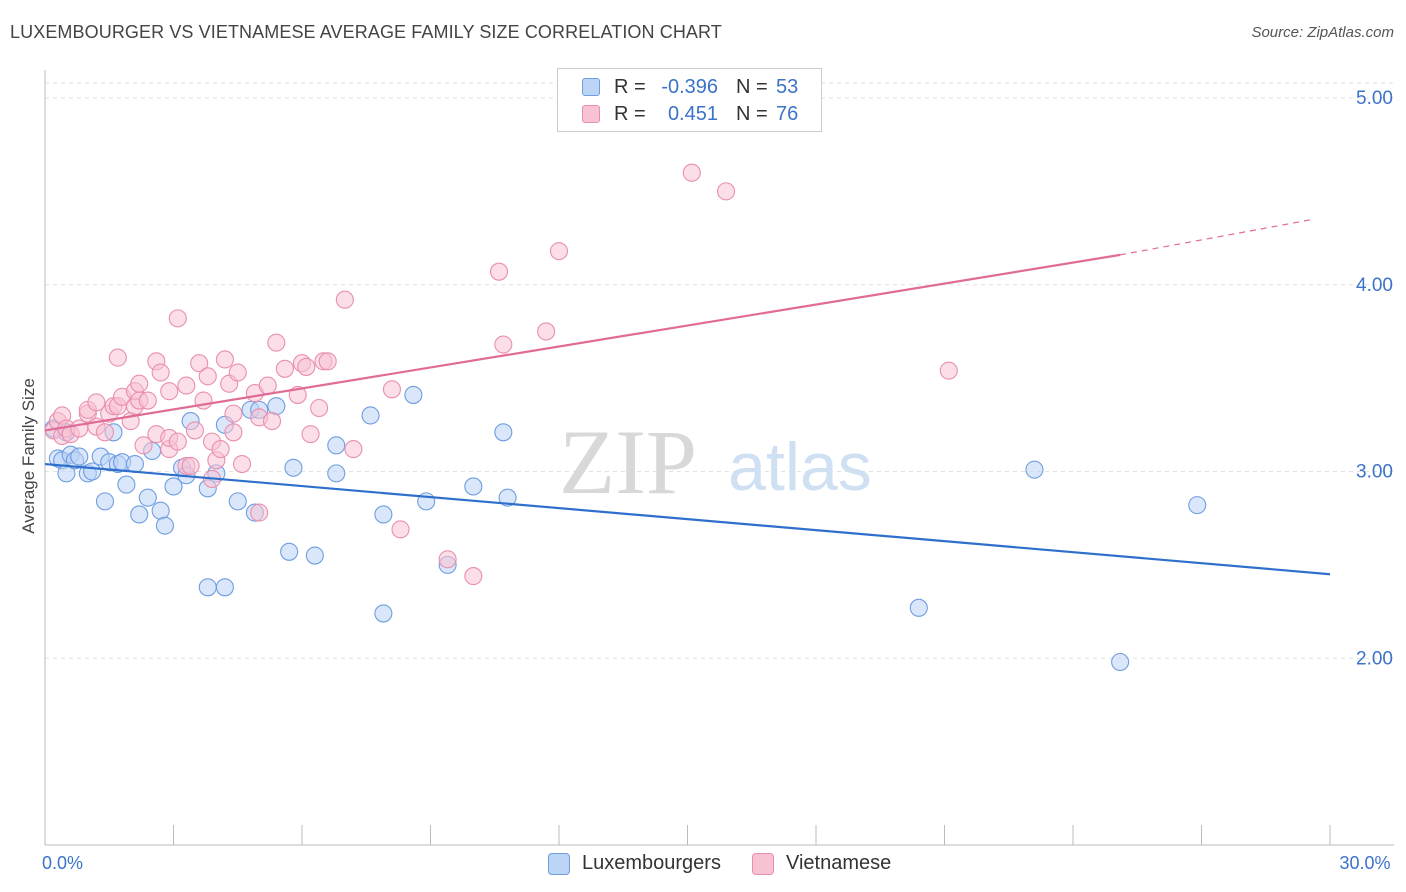 The height and width of the screenshot is (892, 1406). Describe the element at coordinates (591, 114) in the screenshot. I see `legend-swatch-pink` at that location.